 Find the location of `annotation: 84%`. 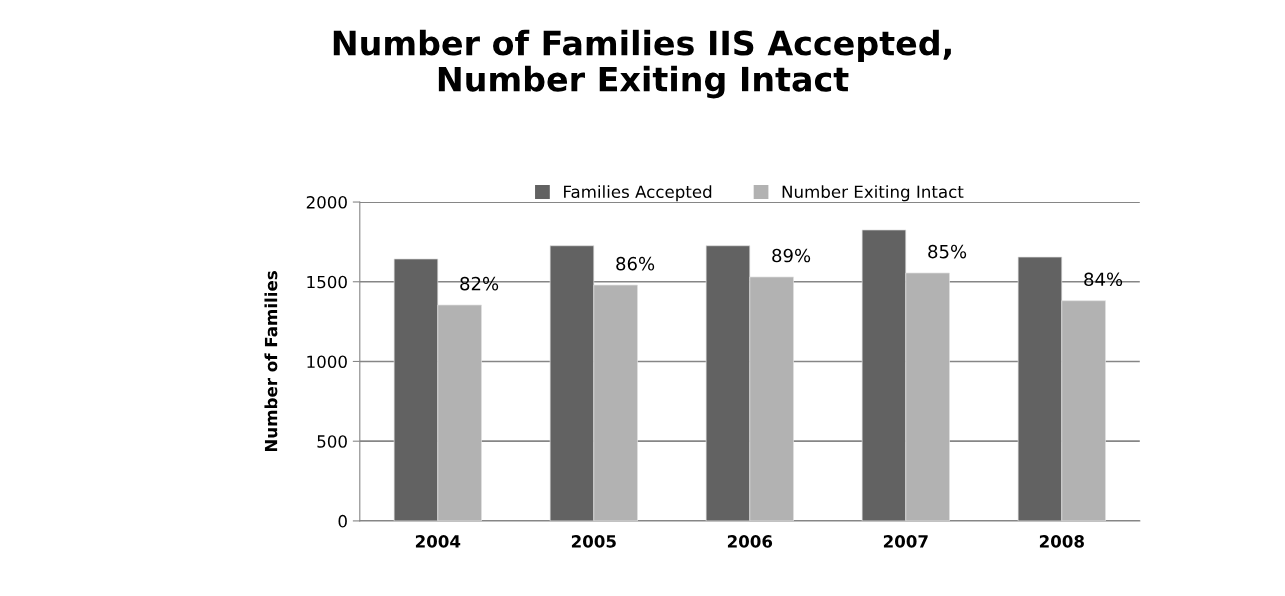

annotation: 84% is located at coordinates (1103, 279).